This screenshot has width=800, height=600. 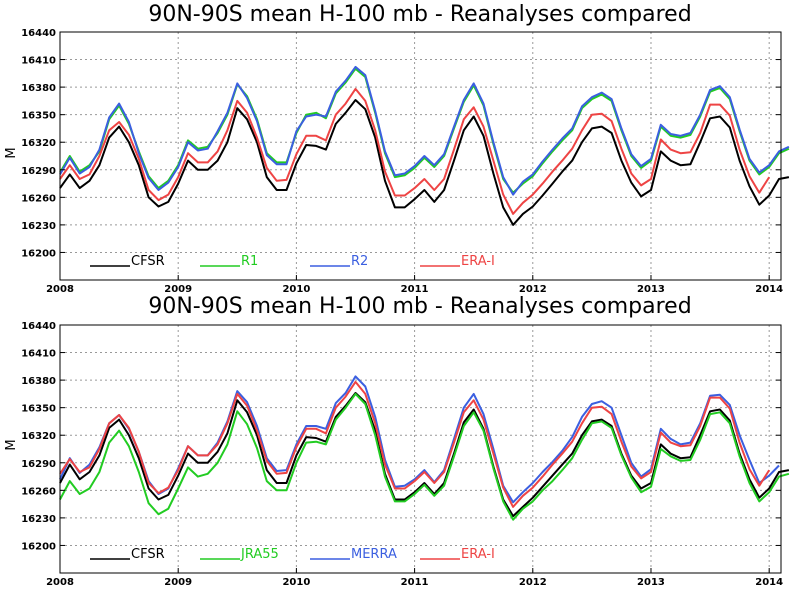 I want to click on legend-label: JRA55, so click(x=259, y=554).